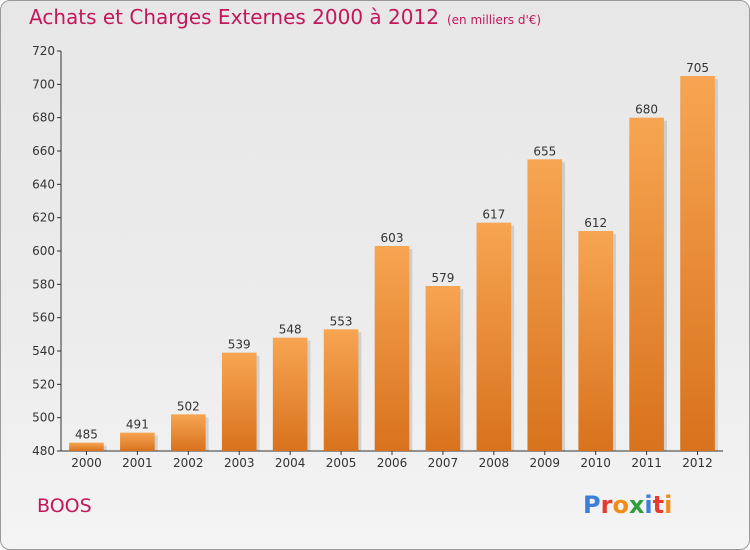 This screenshot has width=750, height=550. Describe the element at coordinates (137, 425) in the screenshot. I see `bar-value-label: 491` at that location.